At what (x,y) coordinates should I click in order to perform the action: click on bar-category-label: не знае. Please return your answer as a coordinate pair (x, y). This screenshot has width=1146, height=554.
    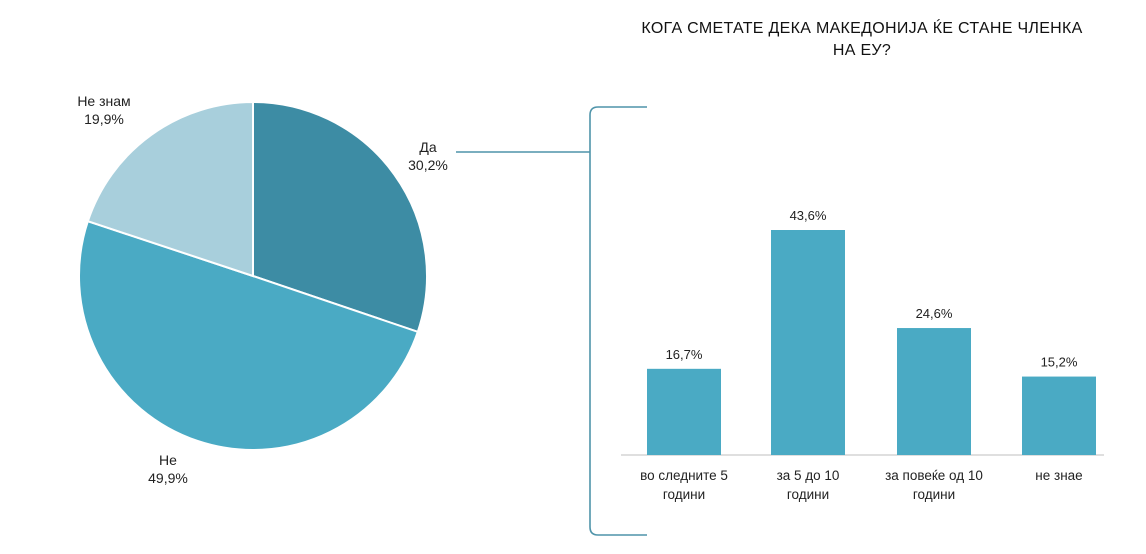
    Looking at the image, I should click on (1058, 475).